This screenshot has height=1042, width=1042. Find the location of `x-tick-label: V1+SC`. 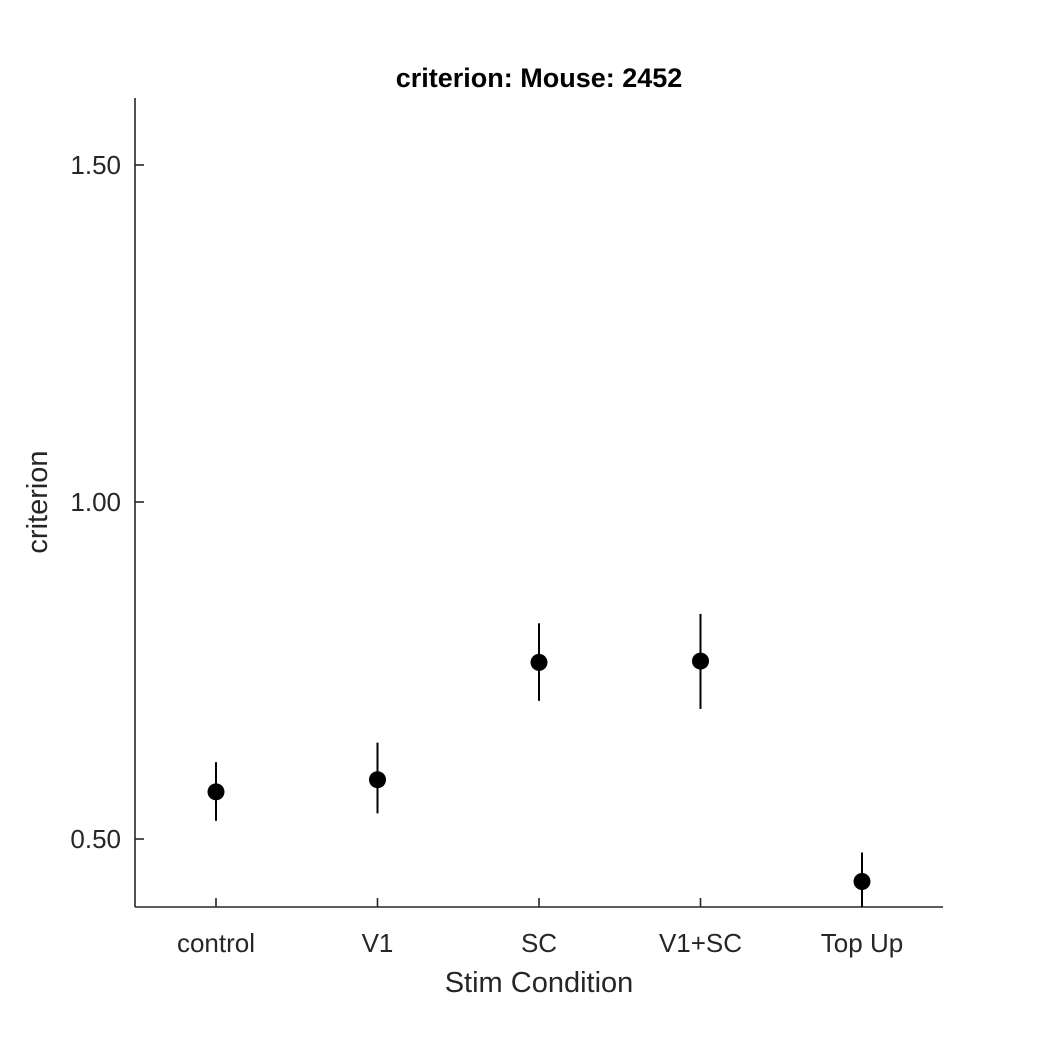

x-tick-label: V1+SC is located at coordinates (700, 943).